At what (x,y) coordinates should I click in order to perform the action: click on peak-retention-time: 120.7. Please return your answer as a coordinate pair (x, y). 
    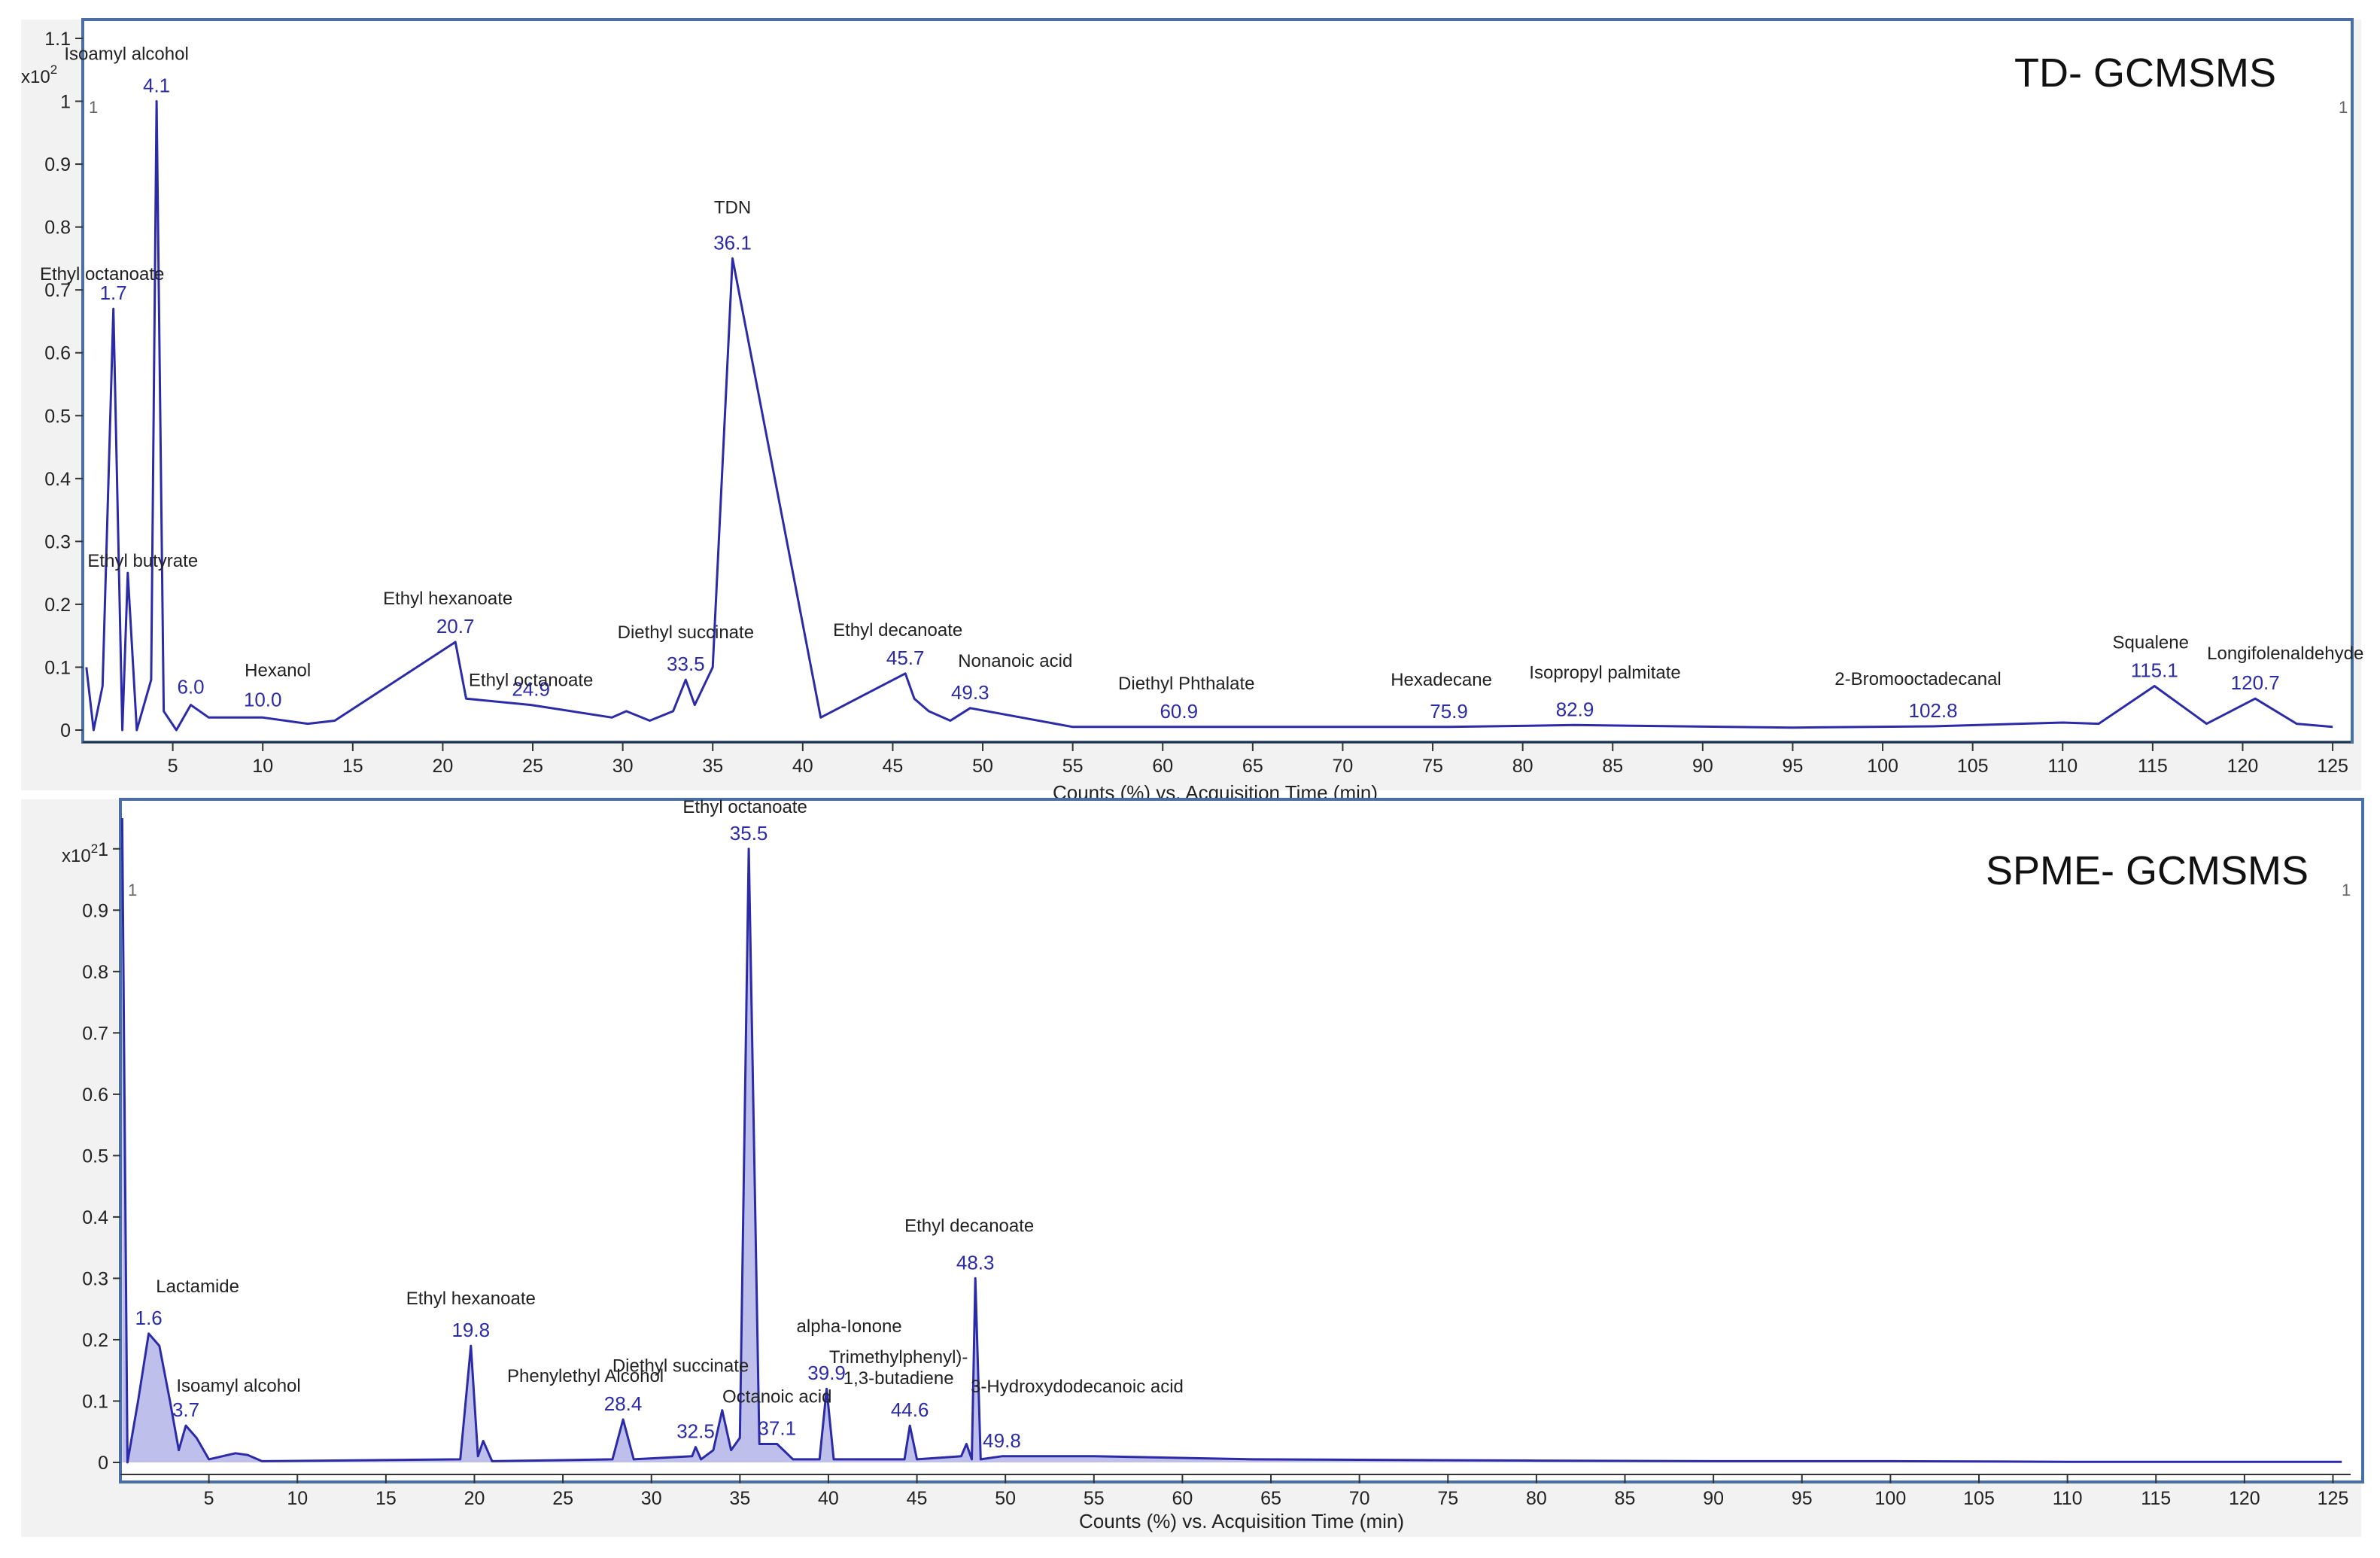
    Looking at the image, I should click on (2255, 682).